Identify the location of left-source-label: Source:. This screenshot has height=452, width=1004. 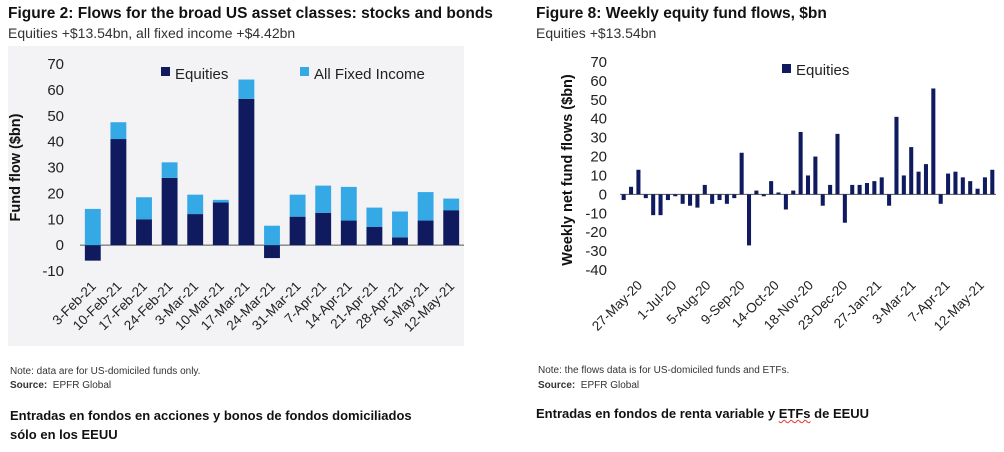
(29, 385).